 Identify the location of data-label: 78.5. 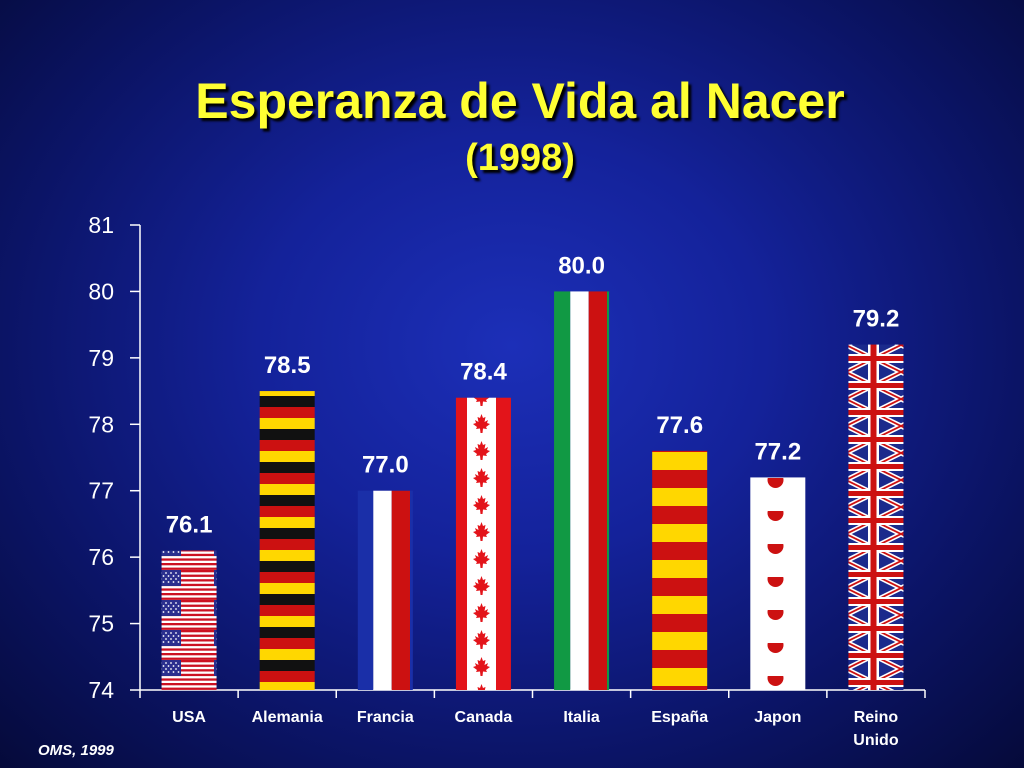
(287, 365).